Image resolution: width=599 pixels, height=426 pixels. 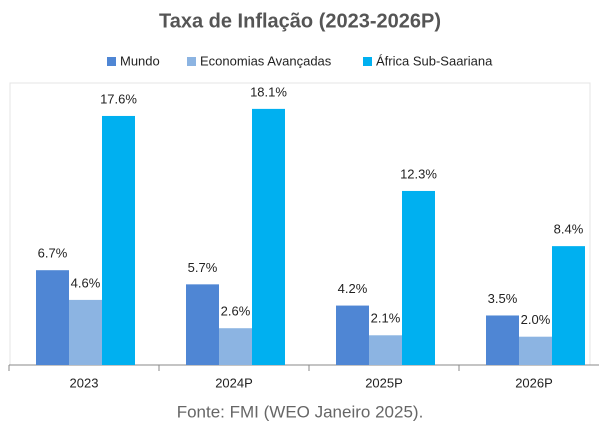 What do you see at coordinates (536, 319) in the screenshot?
I see `data-label: 2.0%` at bounding box center [536, 319].